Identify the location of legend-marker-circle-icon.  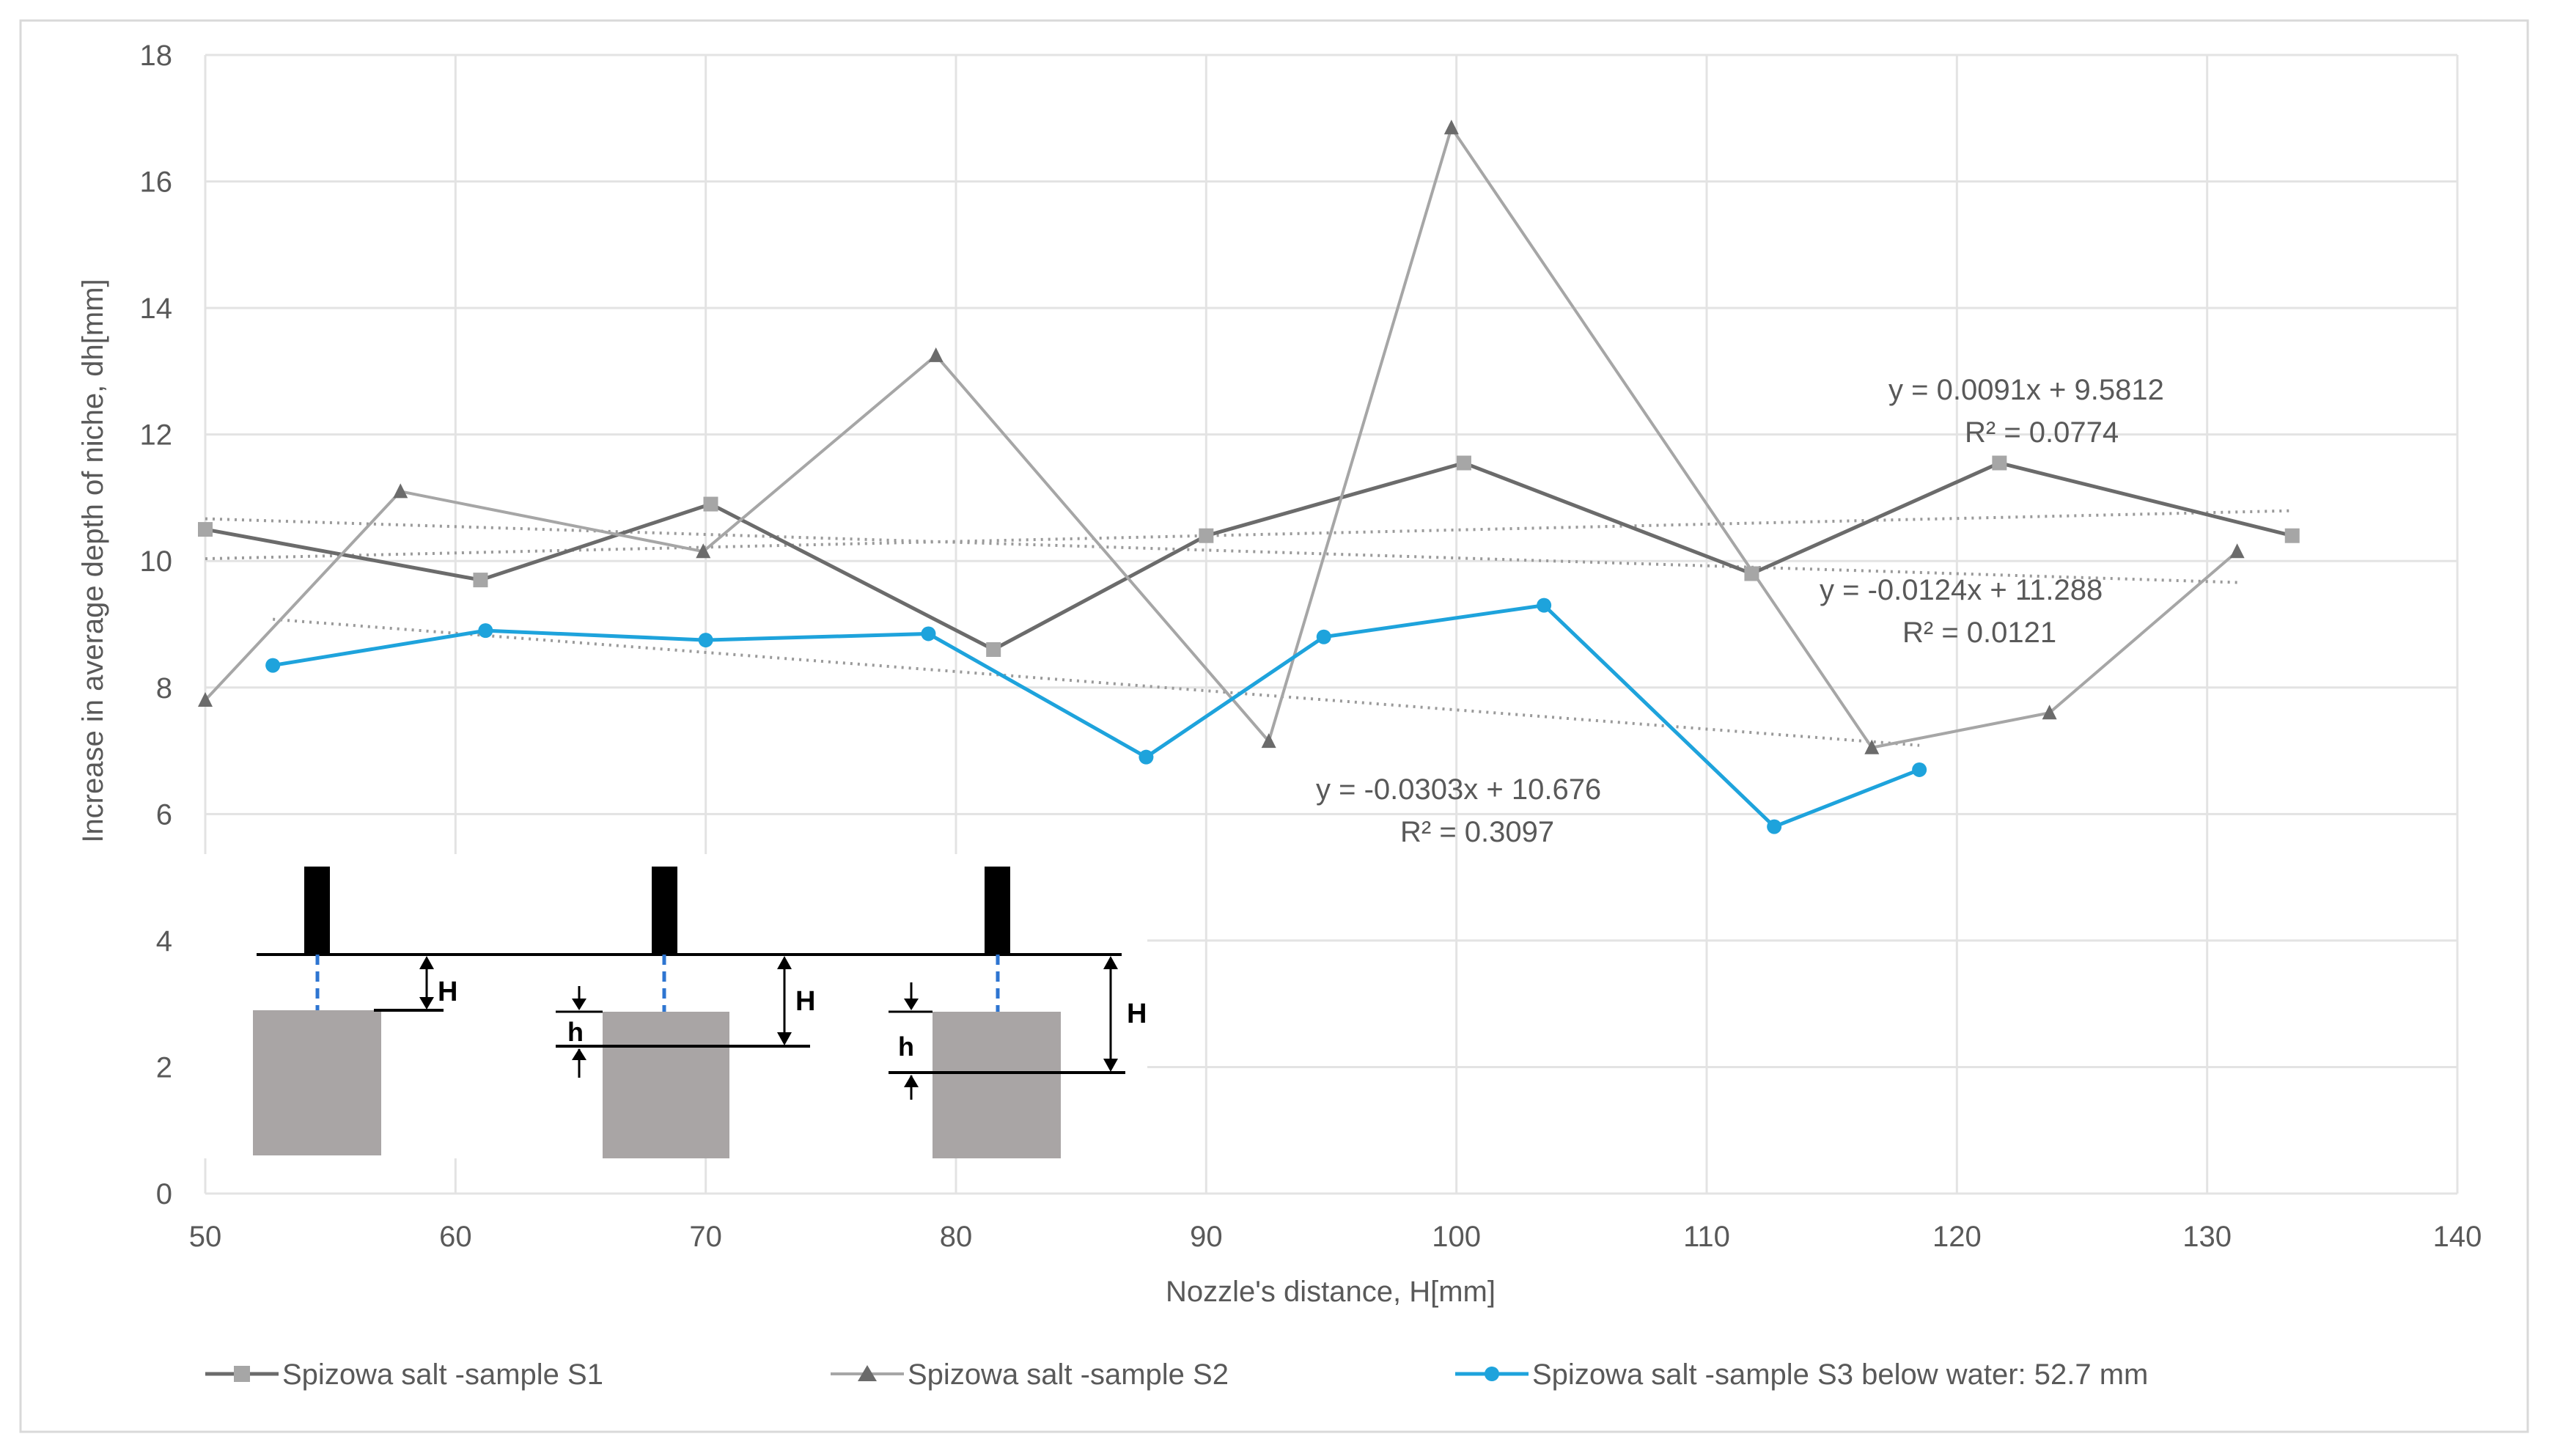
(1492, 1374).